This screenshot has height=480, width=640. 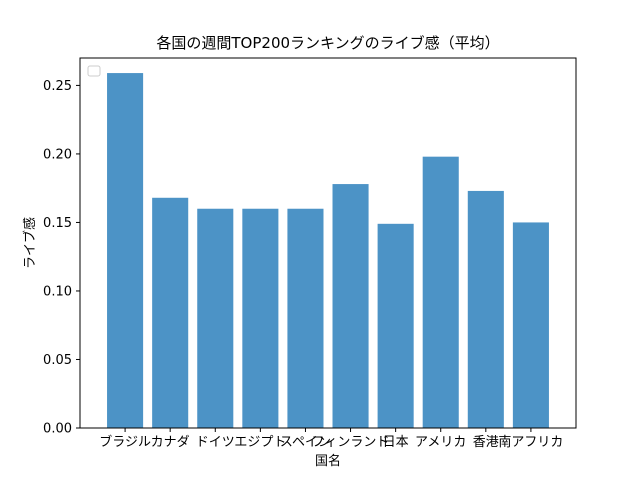 I want to click on x-tick-label: エジプト, so click(x=260, y=442).